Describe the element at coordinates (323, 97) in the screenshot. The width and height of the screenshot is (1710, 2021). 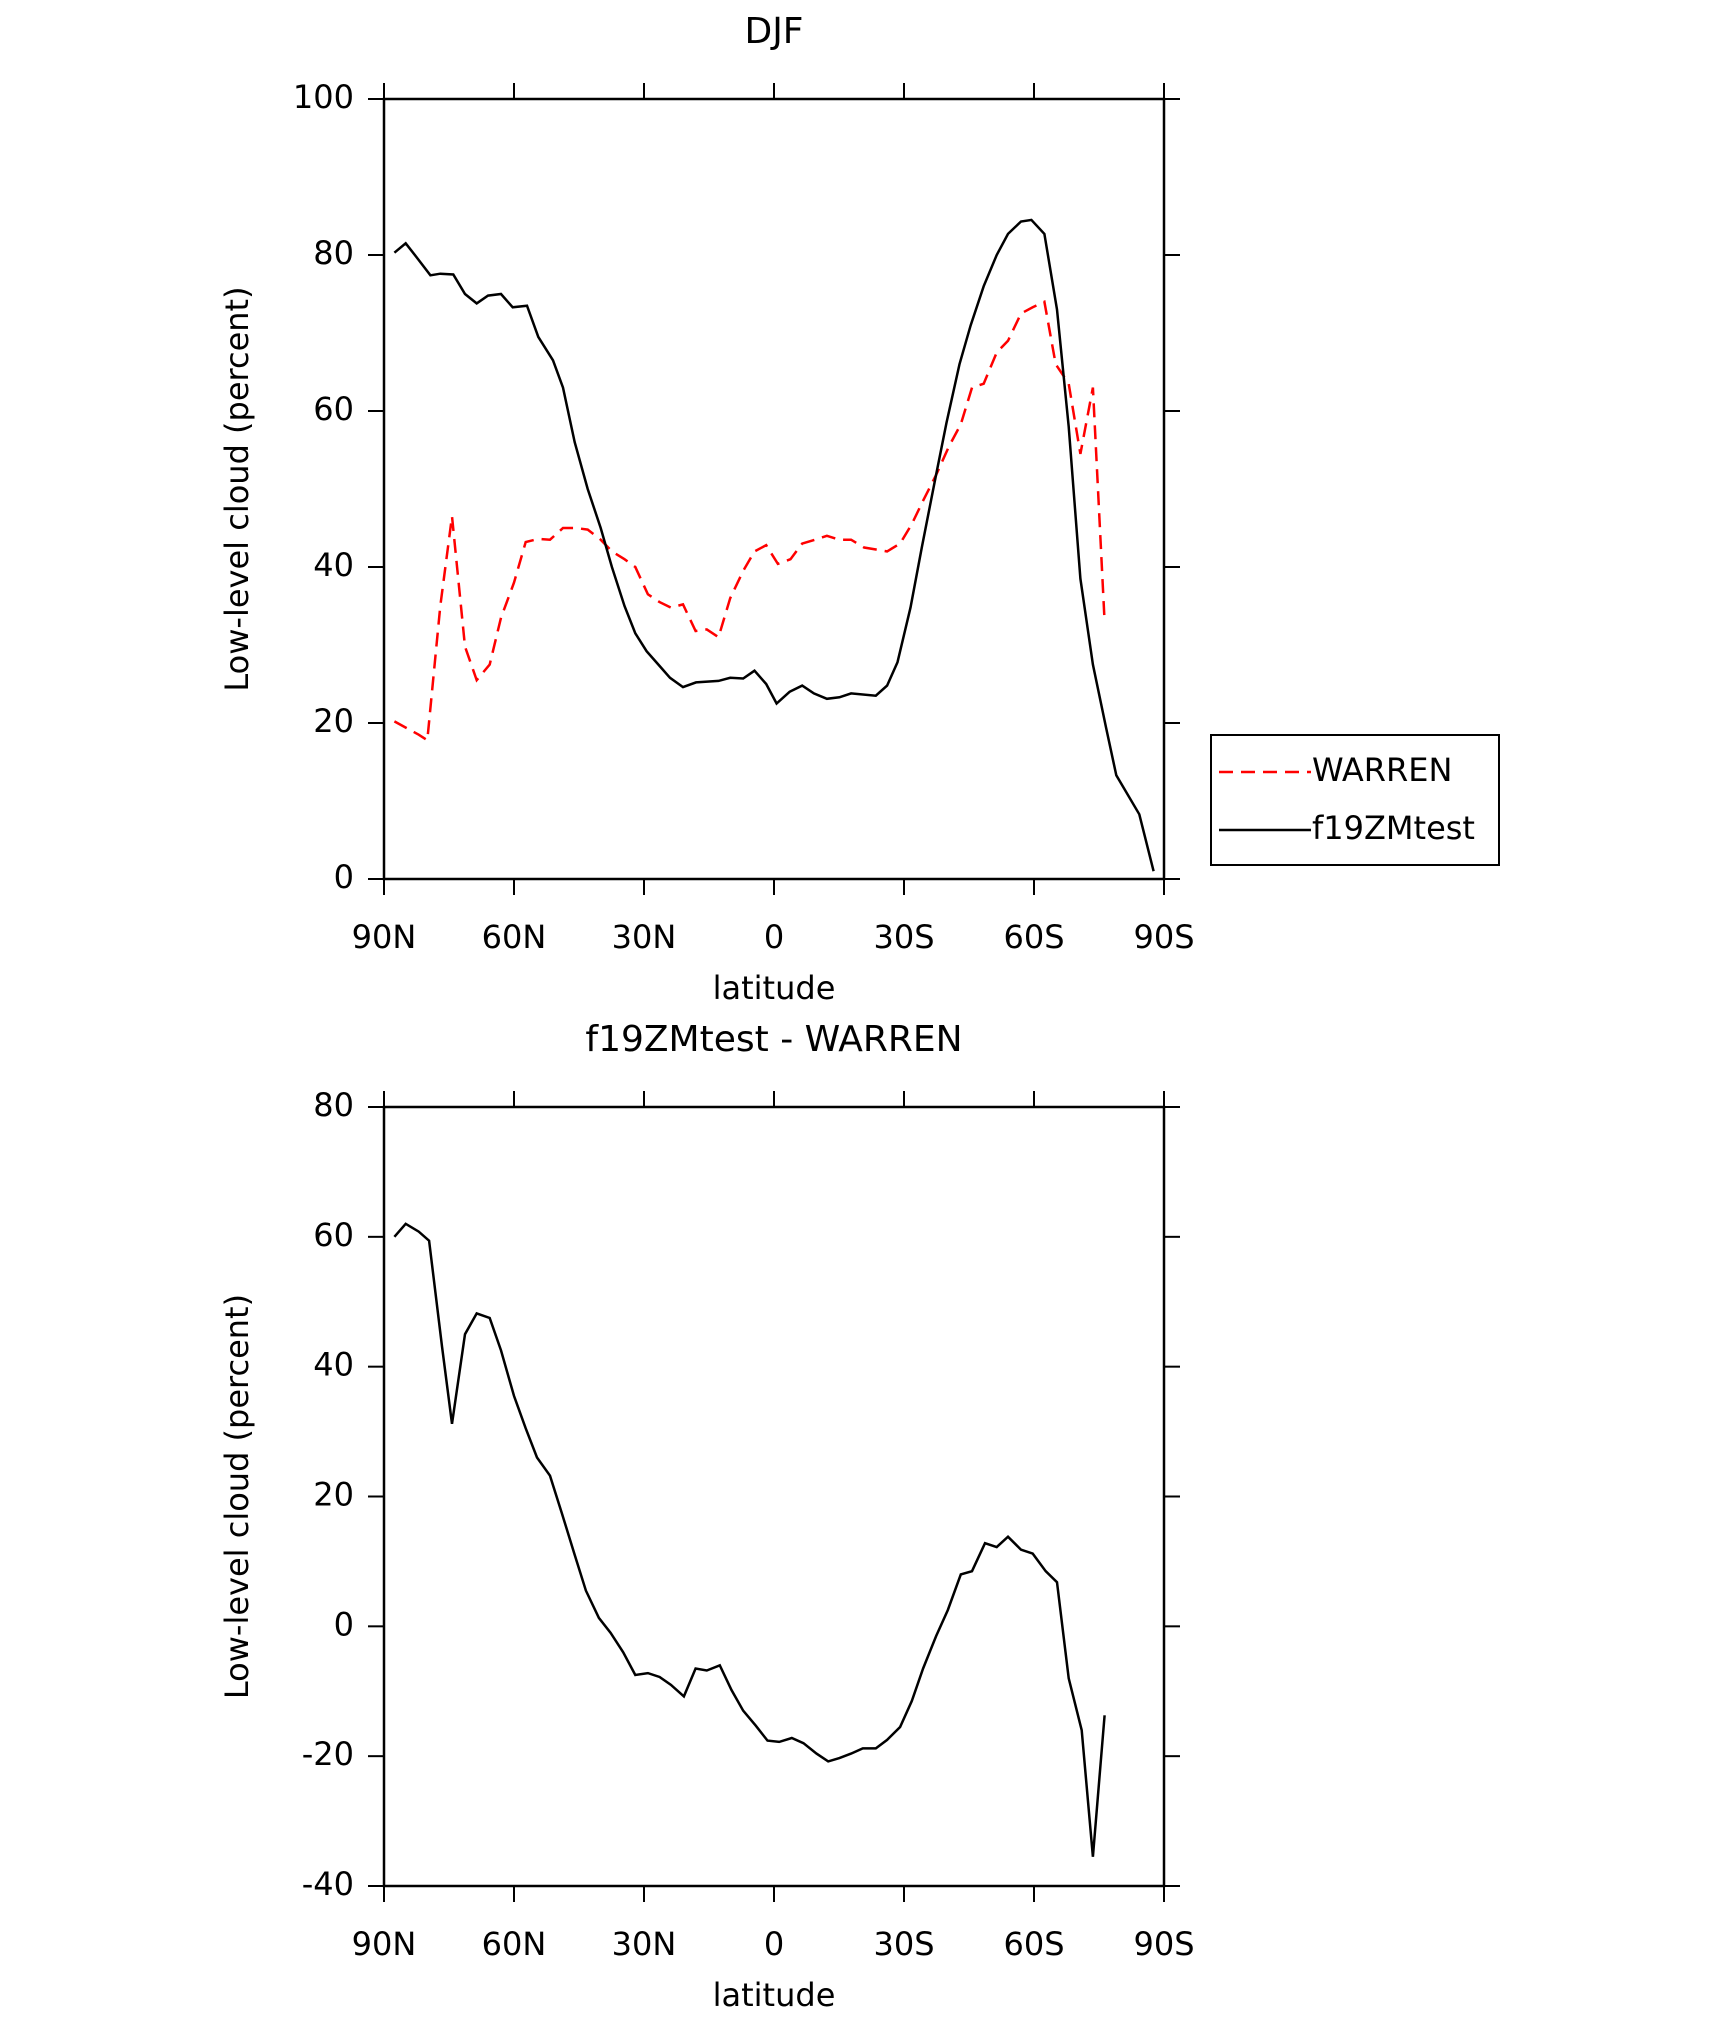
I see `y-tick-label: 100` at that location.